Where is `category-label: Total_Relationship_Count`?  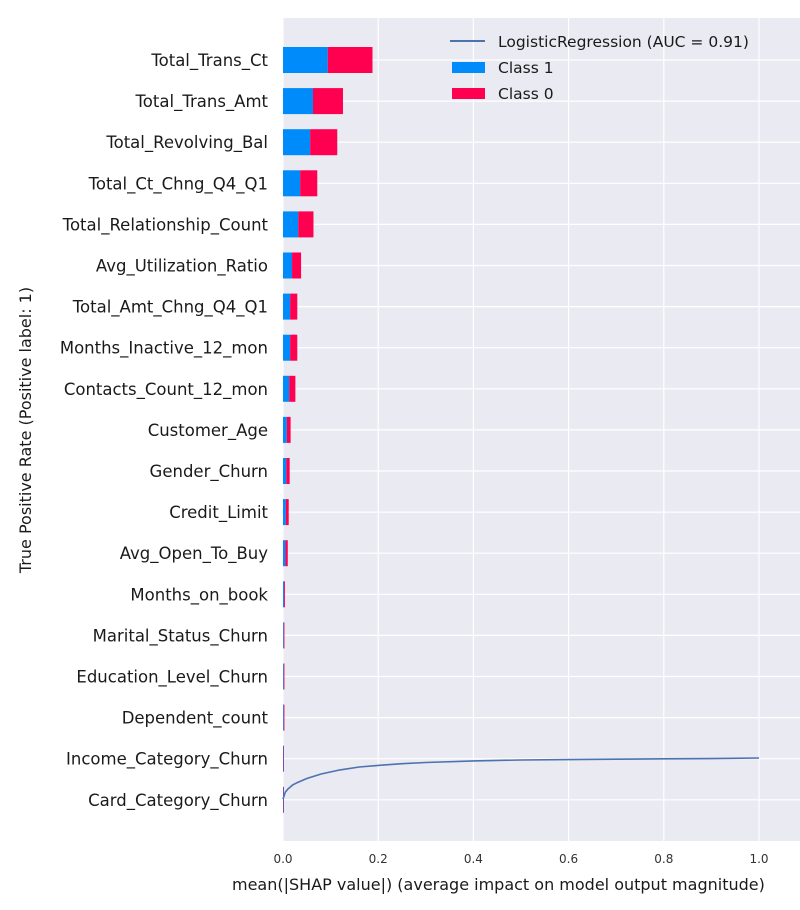 category-label: Total_Relationship_Count is located at coordinates (165, 225).